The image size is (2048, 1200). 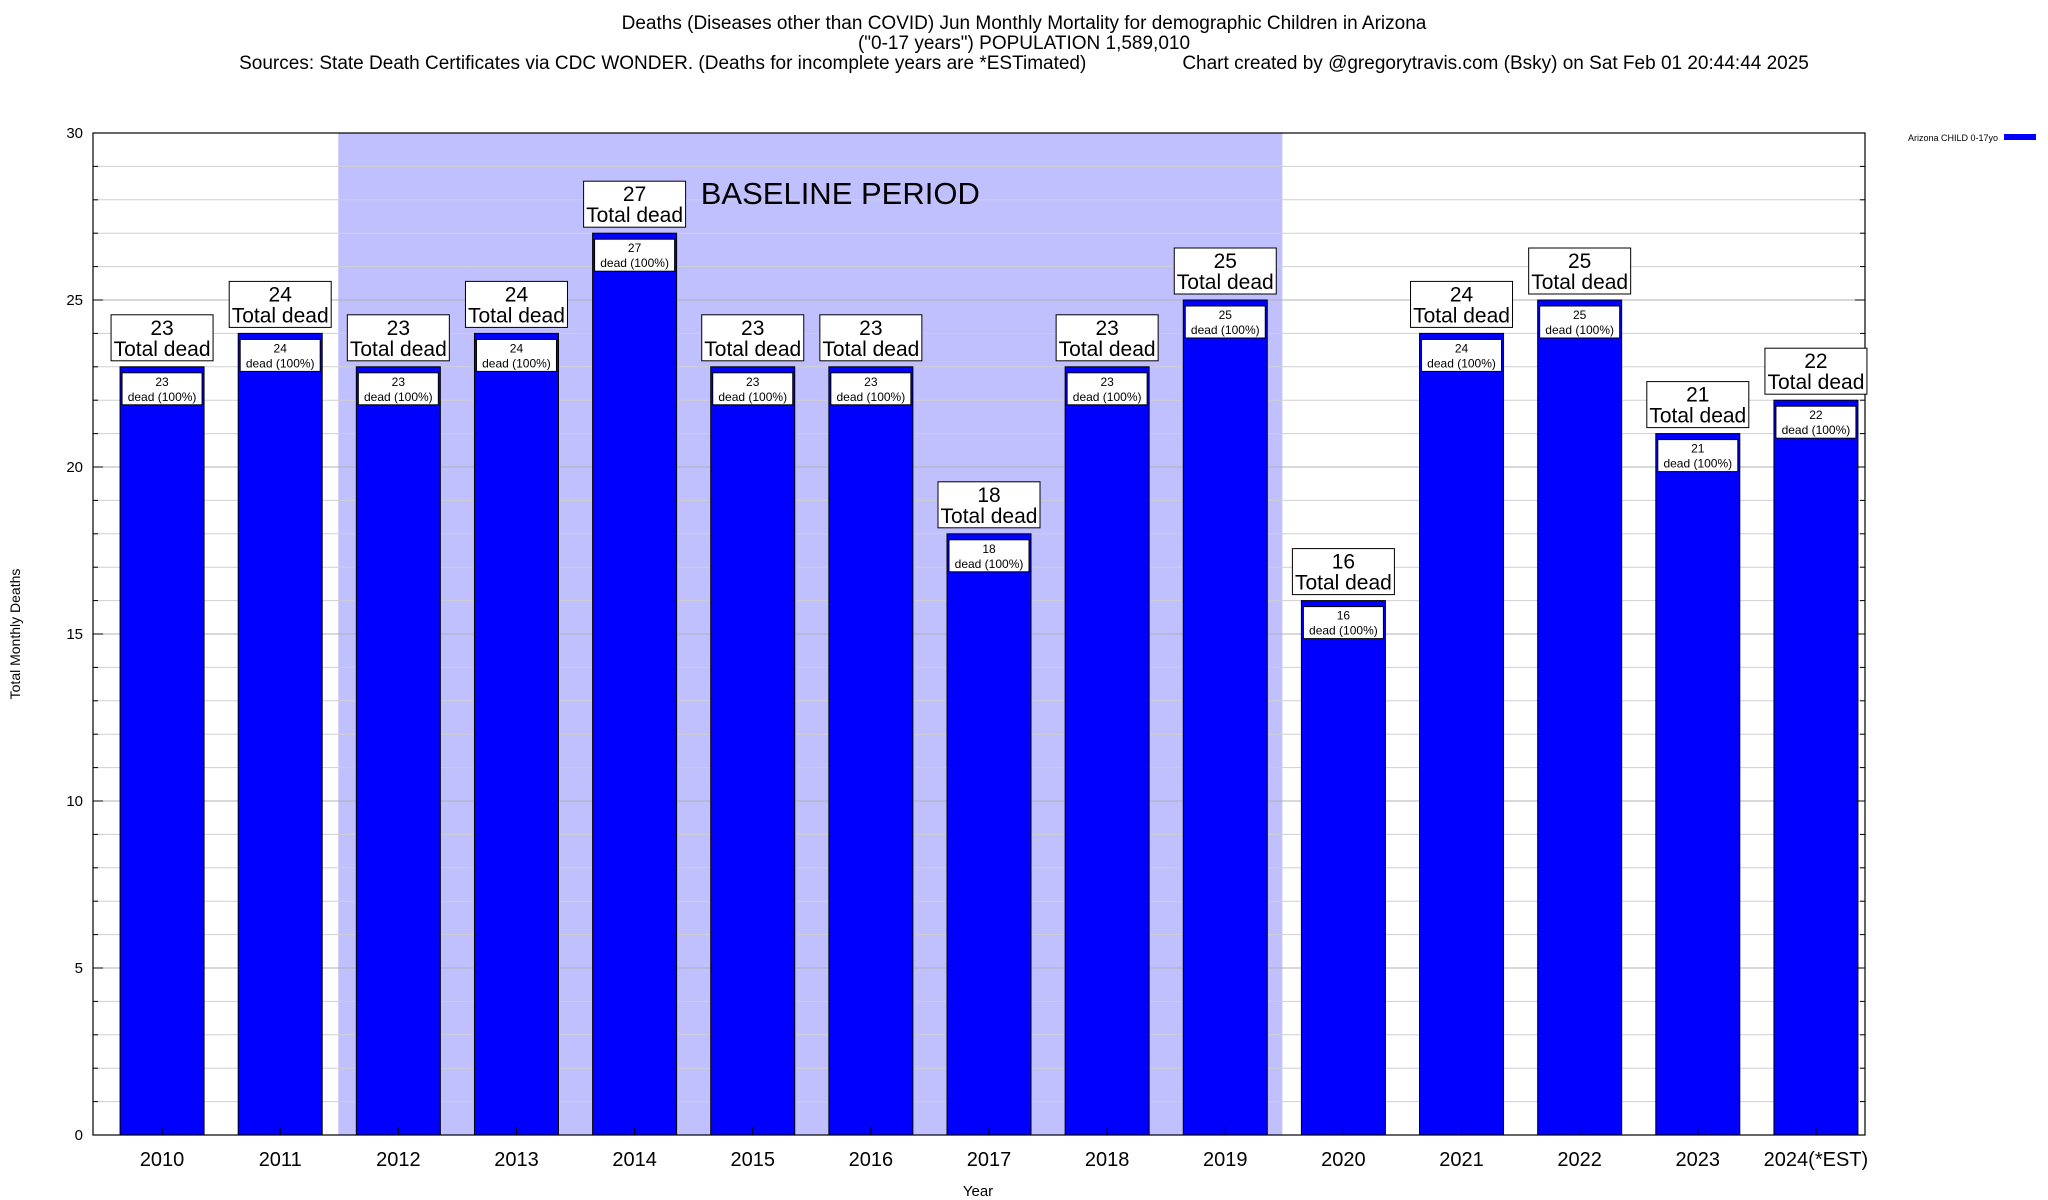 I want to click on x-axis-label: Year, so click(x=978, y=1191).